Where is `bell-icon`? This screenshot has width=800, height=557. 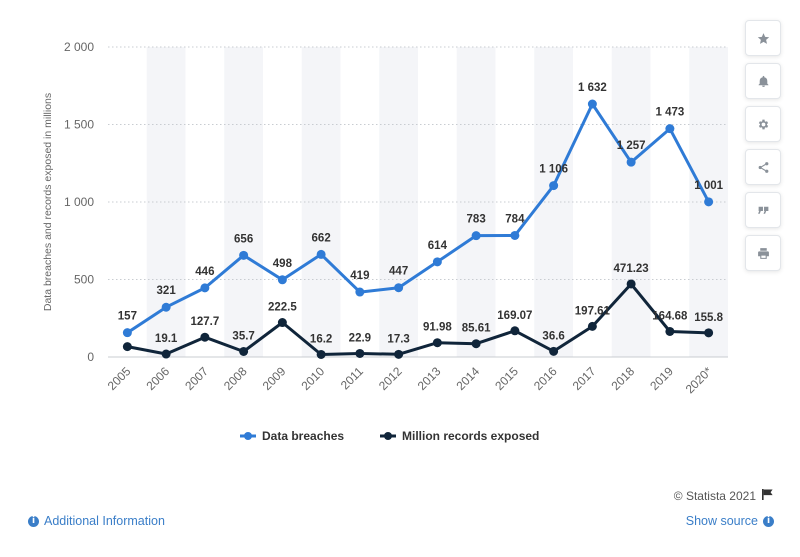 bell-icon is located at coordinates (763, 81).